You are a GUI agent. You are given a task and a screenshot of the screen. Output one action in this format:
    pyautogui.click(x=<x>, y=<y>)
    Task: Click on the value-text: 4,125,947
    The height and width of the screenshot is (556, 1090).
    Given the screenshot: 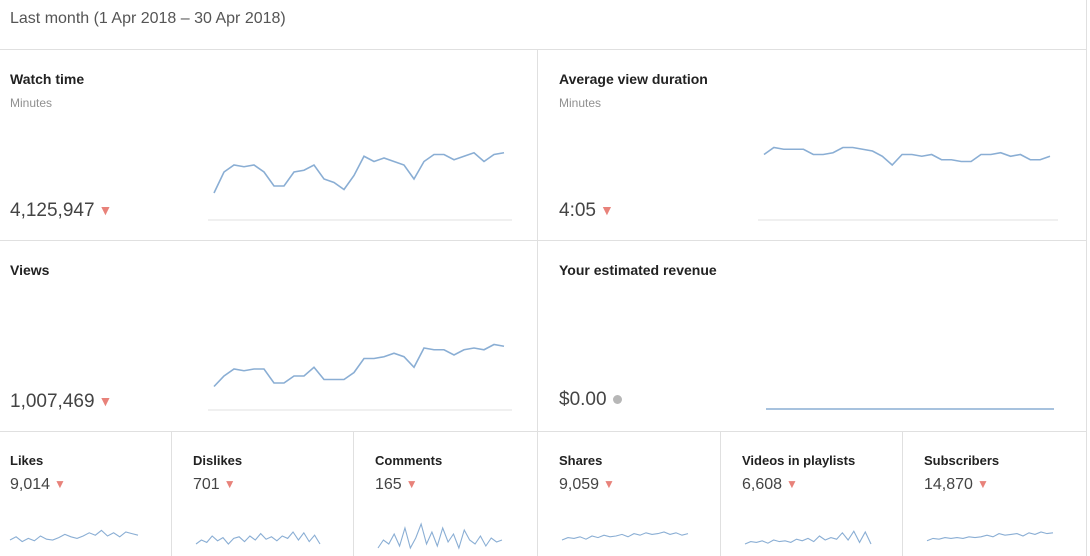 What is the action you would take?
    pyautogui.click(x=52, y=210)
    